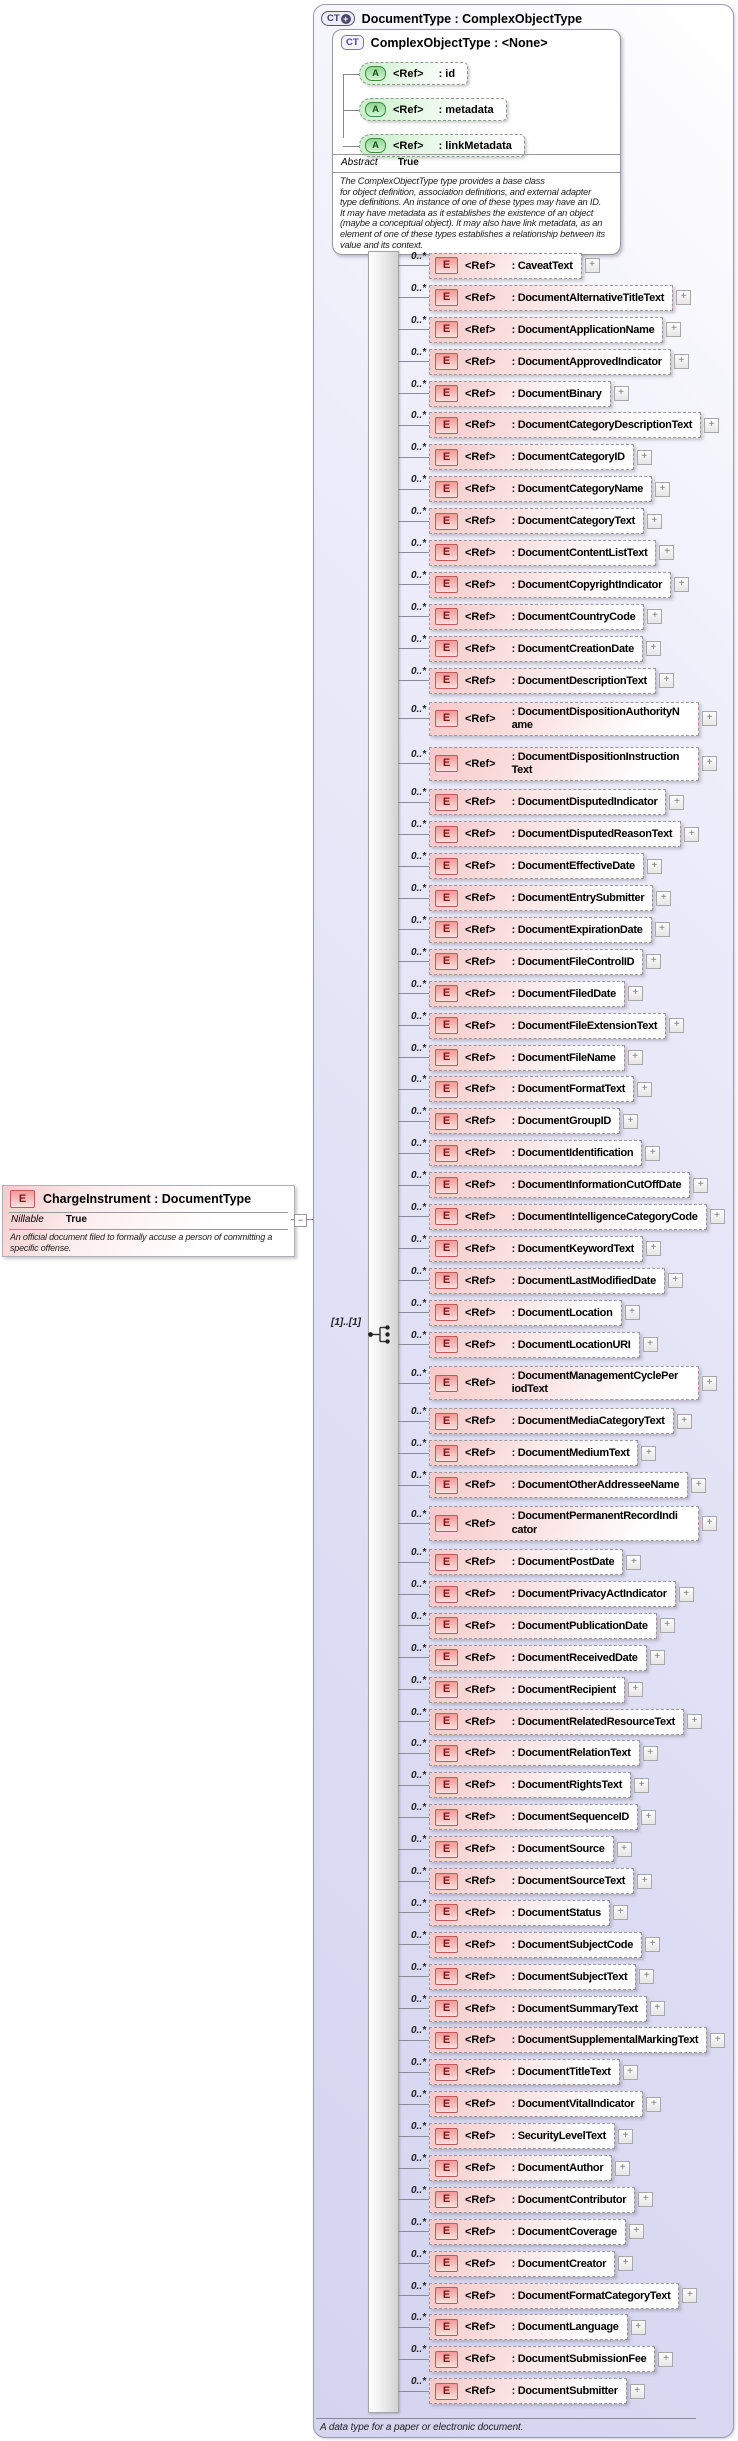  Describe the element at coordinates (536, 1944) in the screenshot. I see `element-ref-box: E <Ref>: DocumentSubjectCode` at that location.